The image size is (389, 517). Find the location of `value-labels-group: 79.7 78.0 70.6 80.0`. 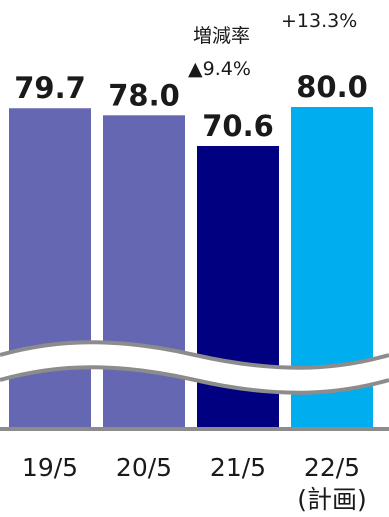

value-labels-group: 79.7 78.0 70.6 80.0 is located at coordinates (191, 106).